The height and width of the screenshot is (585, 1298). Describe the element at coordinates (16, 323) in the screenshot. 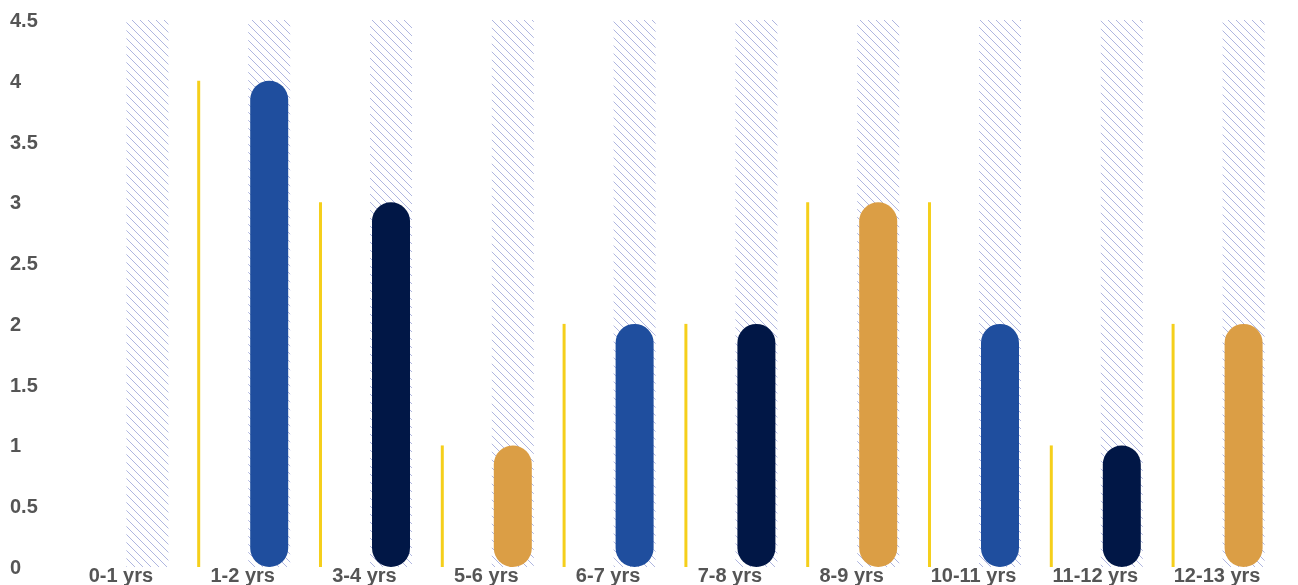

I see `y-tick-label: 2` at that location.